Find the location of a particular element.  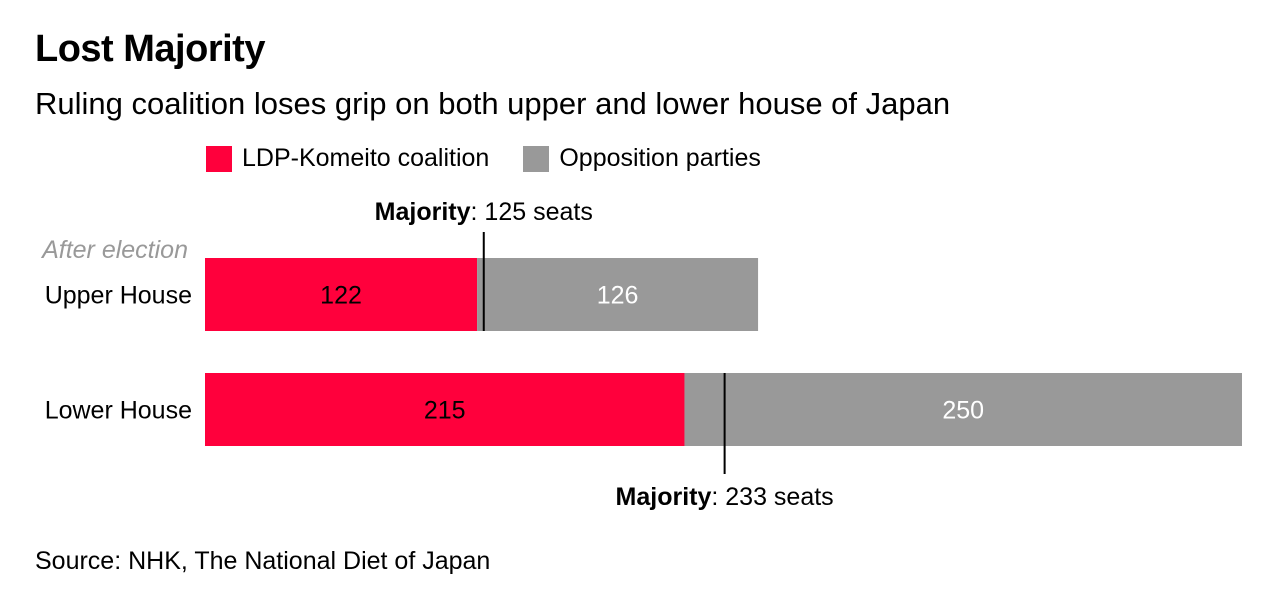

legend-swatch-opposition is located at coordinates (536, 158).